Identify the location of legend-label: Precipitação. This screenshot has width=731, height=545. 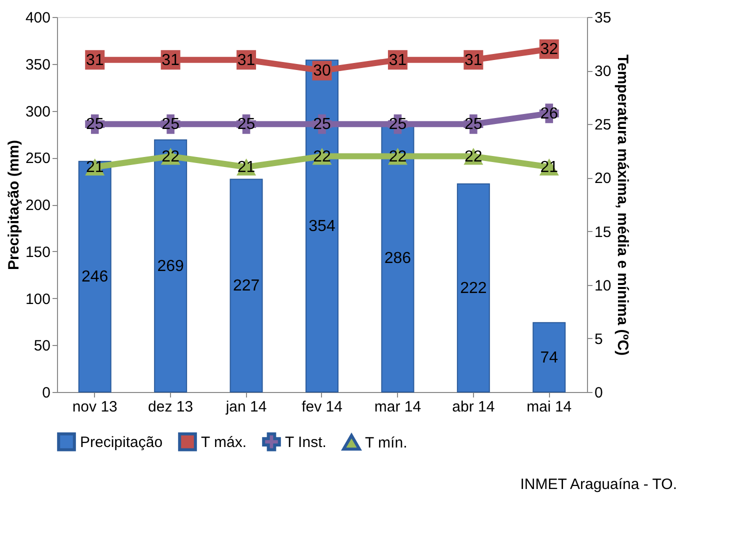
(121, 442).